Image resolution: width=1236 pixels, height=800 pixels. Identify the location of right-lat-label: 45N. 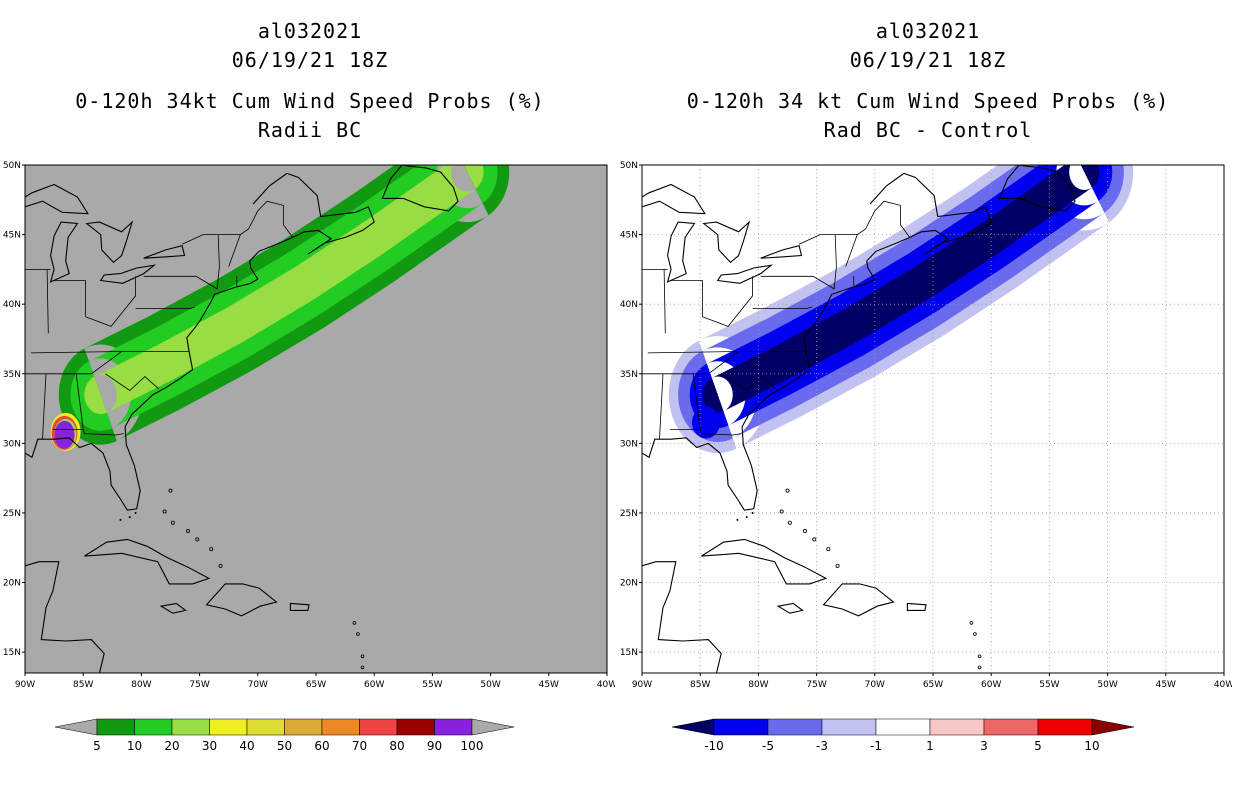
(629, 236).